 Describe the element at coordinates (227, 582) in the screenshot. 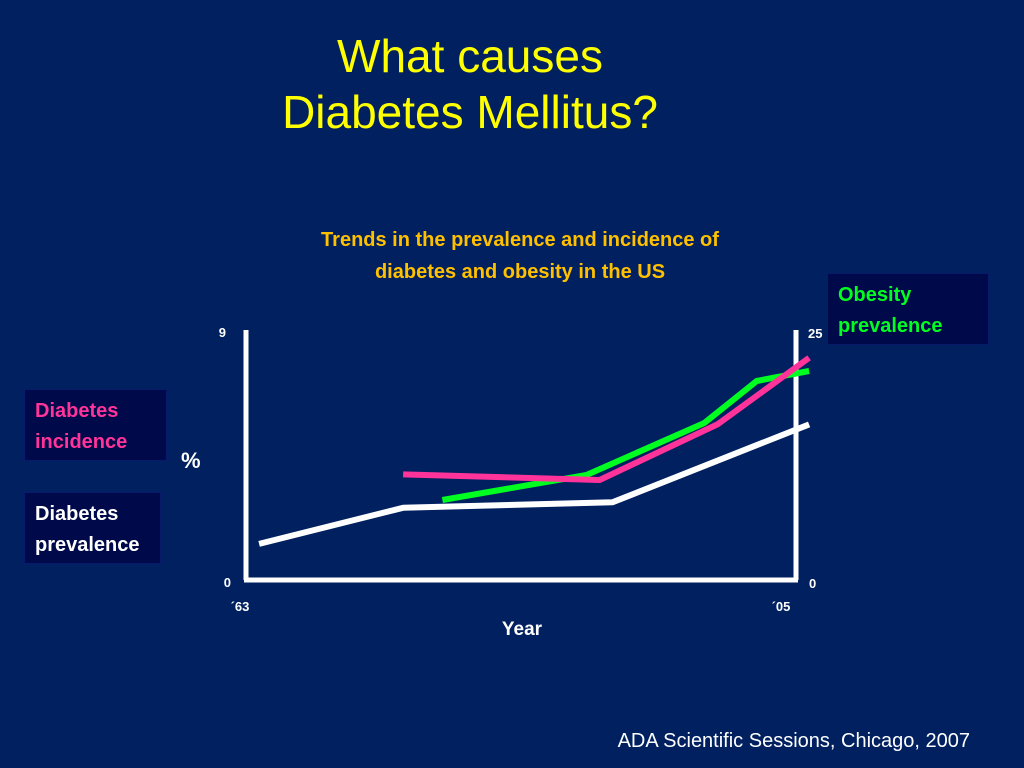

I see `y-left-min-label: 0` at that location.